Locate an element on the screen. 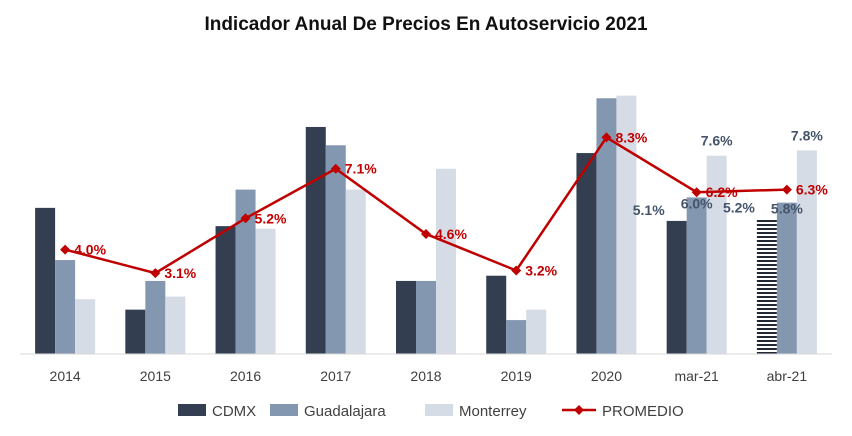 The width and height of the screenshot is (852, 436). data-label-promedio-2016: 5.2% is located at coordinates (271, 218).